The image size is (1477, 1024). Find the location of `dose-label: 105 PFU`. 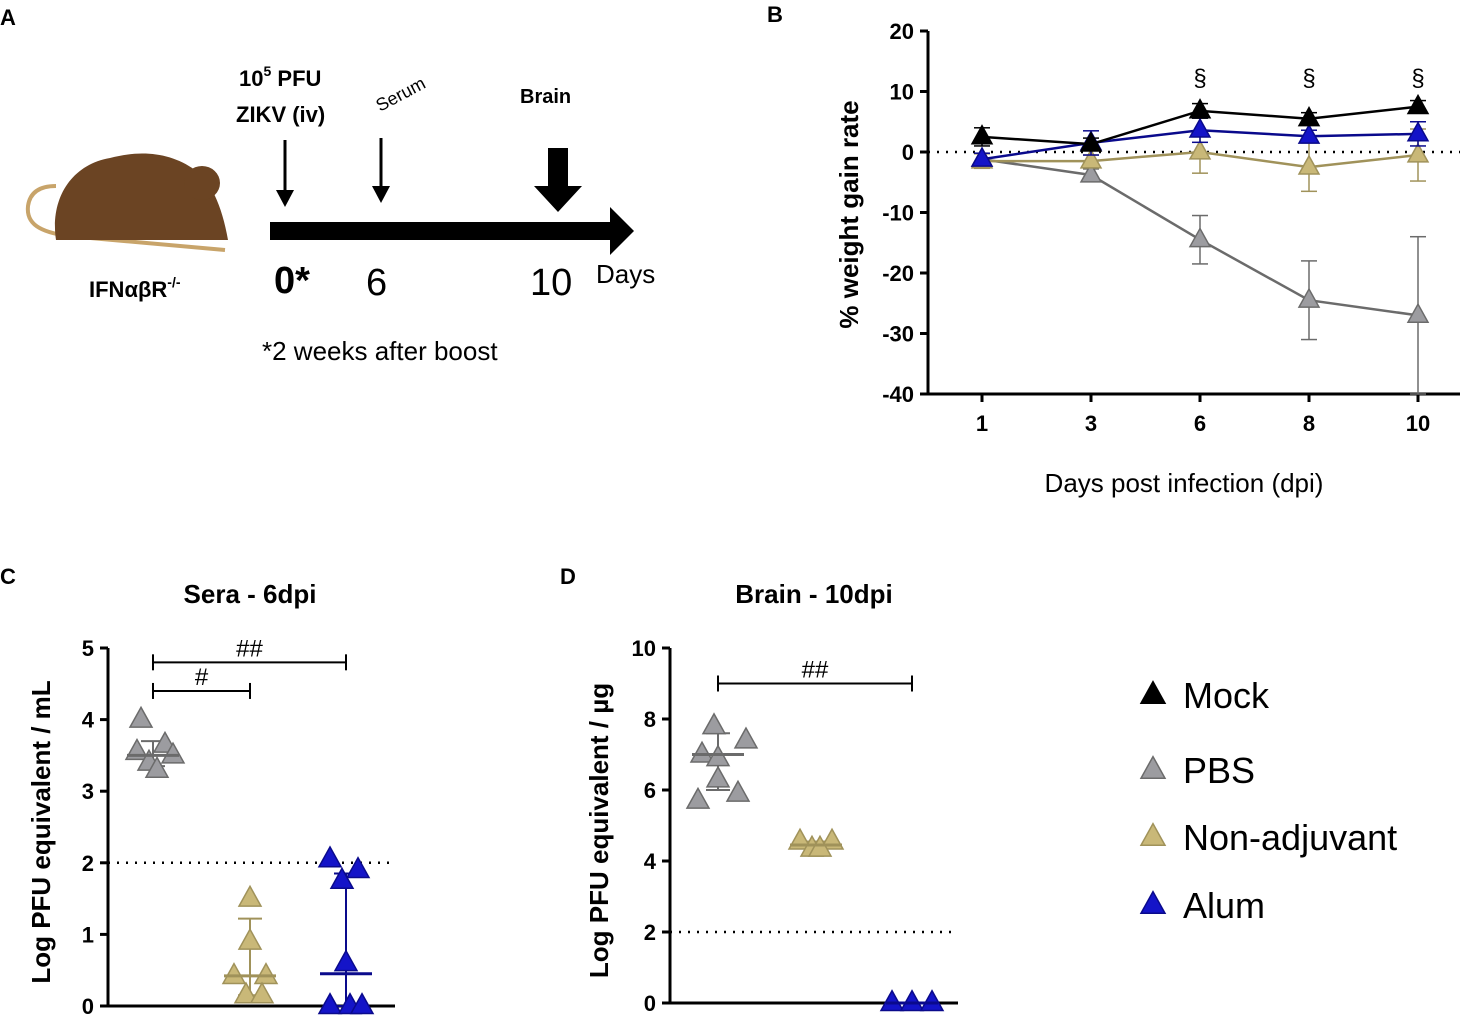

dose-label: 105 PFU is located at coordinates (280, 77).